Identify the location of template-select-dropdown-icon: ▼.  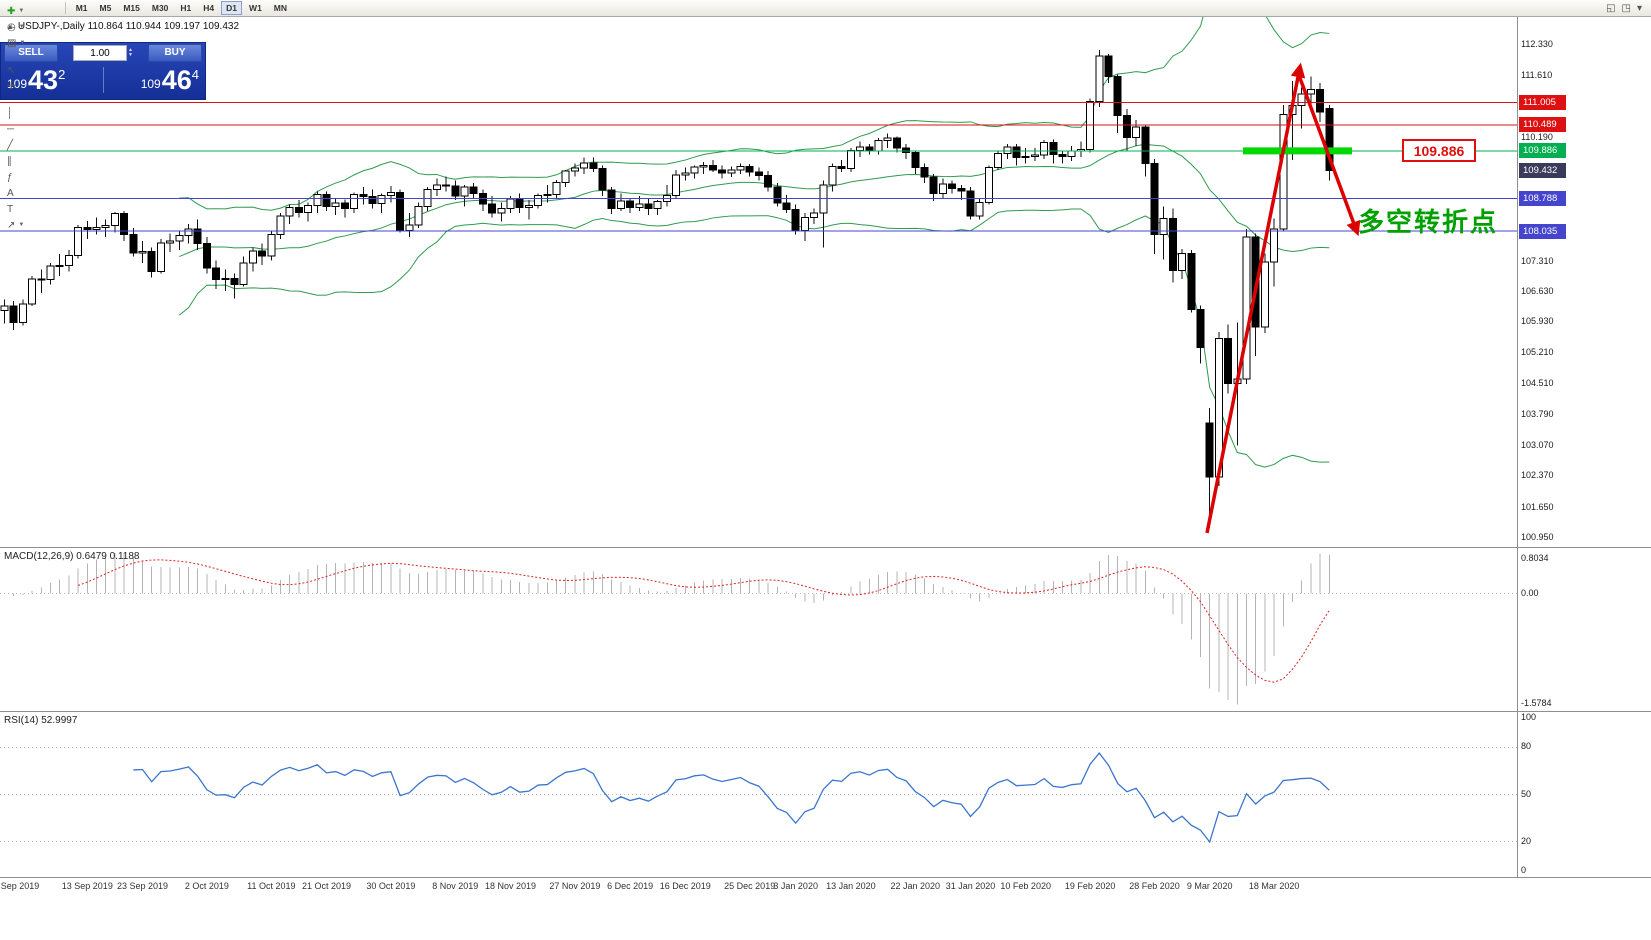
(22, 43).